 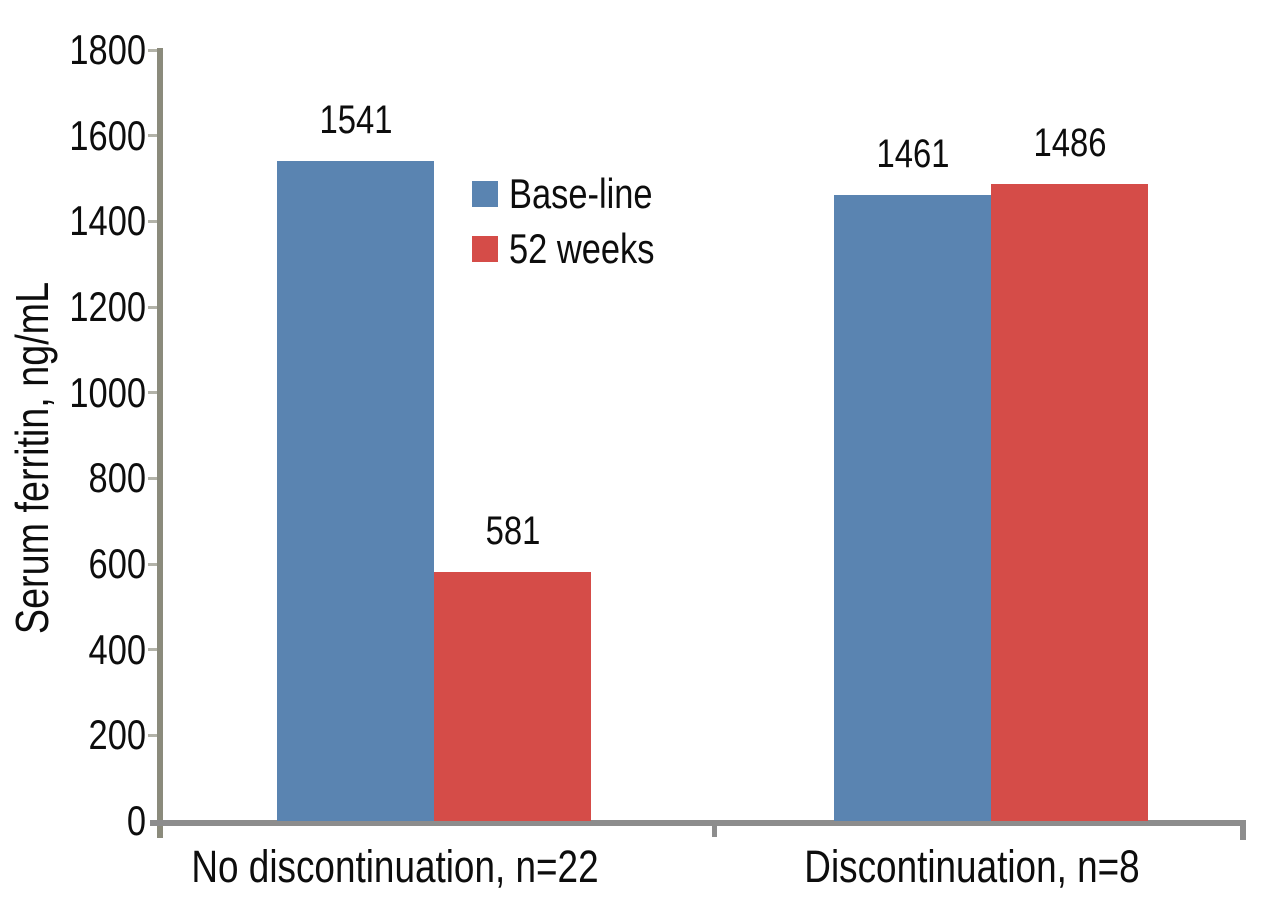 What do you see at coordinates (582, 248) in the screenshot?
I see `legend-label: 52 weeks` at bounding box center [582, 248].